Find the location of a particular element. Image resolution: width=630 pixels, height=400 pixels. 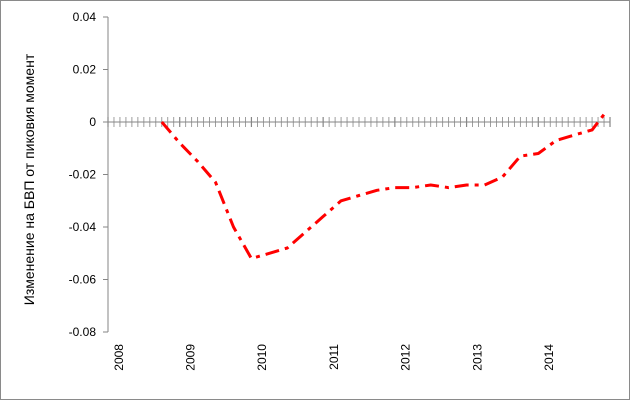

x-tick-label: 2010 is located at coordinates (262, 357).